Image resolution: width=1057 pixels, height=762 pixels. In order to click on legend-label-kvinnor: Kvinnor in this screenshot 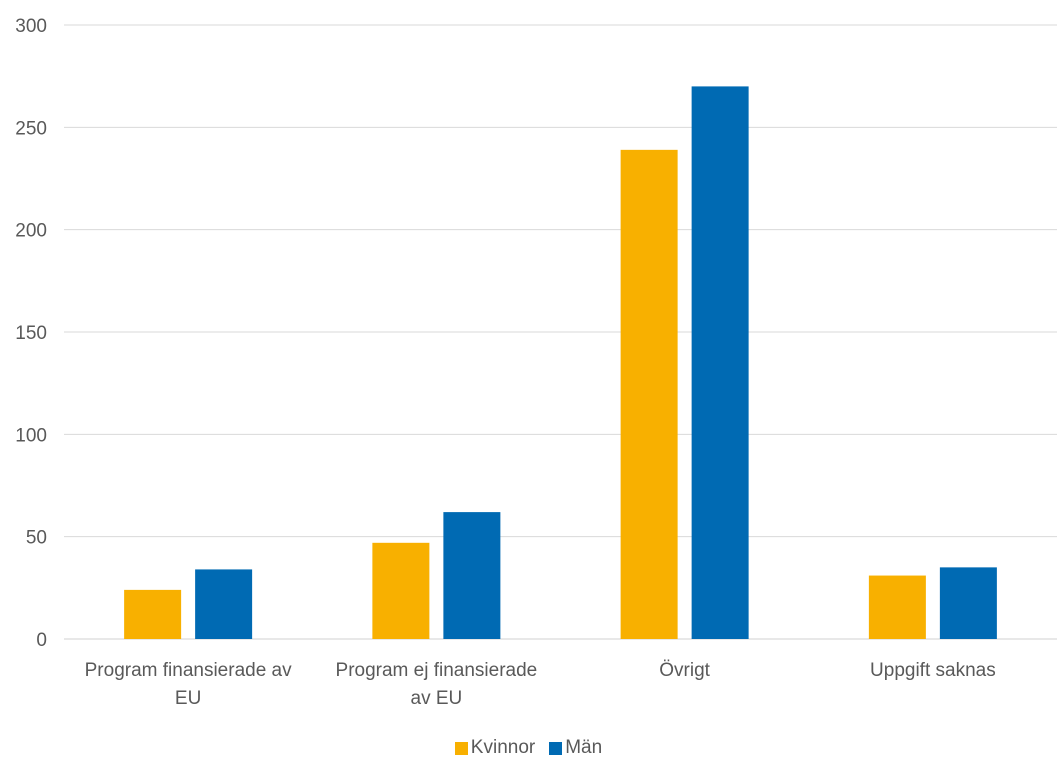, I will do `click(503, 747)`.